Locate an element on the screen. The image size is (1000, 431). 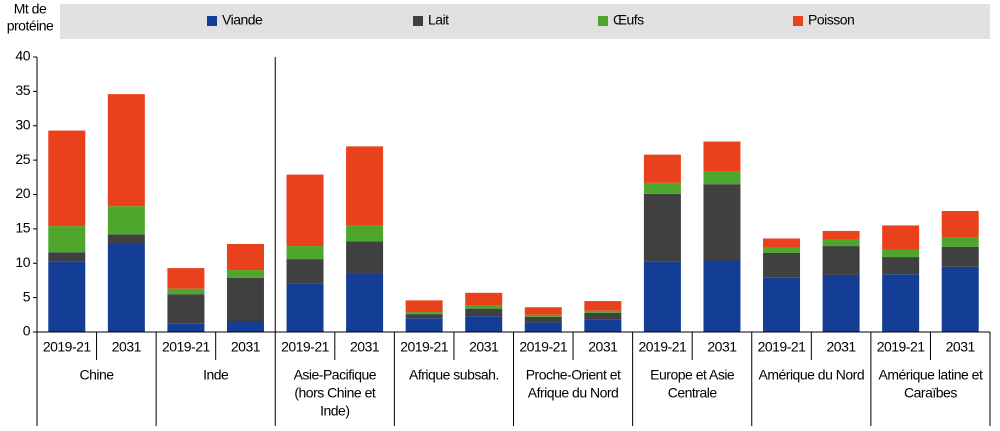
group-label: Amérique du Nord is located at coordinates (812, 375).